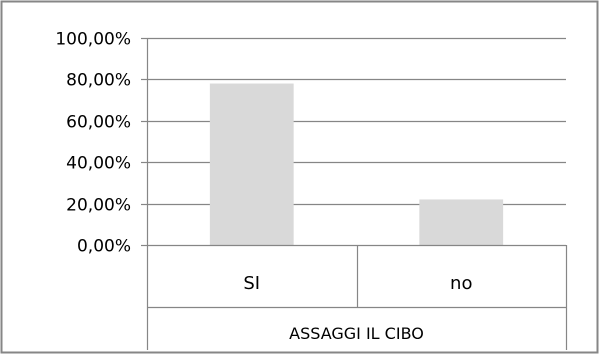 This screenshot has height=354, width=599. What do you see at coordinates (98, 206) in the screenshot?
I see `y-tick-label: 20,00%` at bounding box center [98, 206].